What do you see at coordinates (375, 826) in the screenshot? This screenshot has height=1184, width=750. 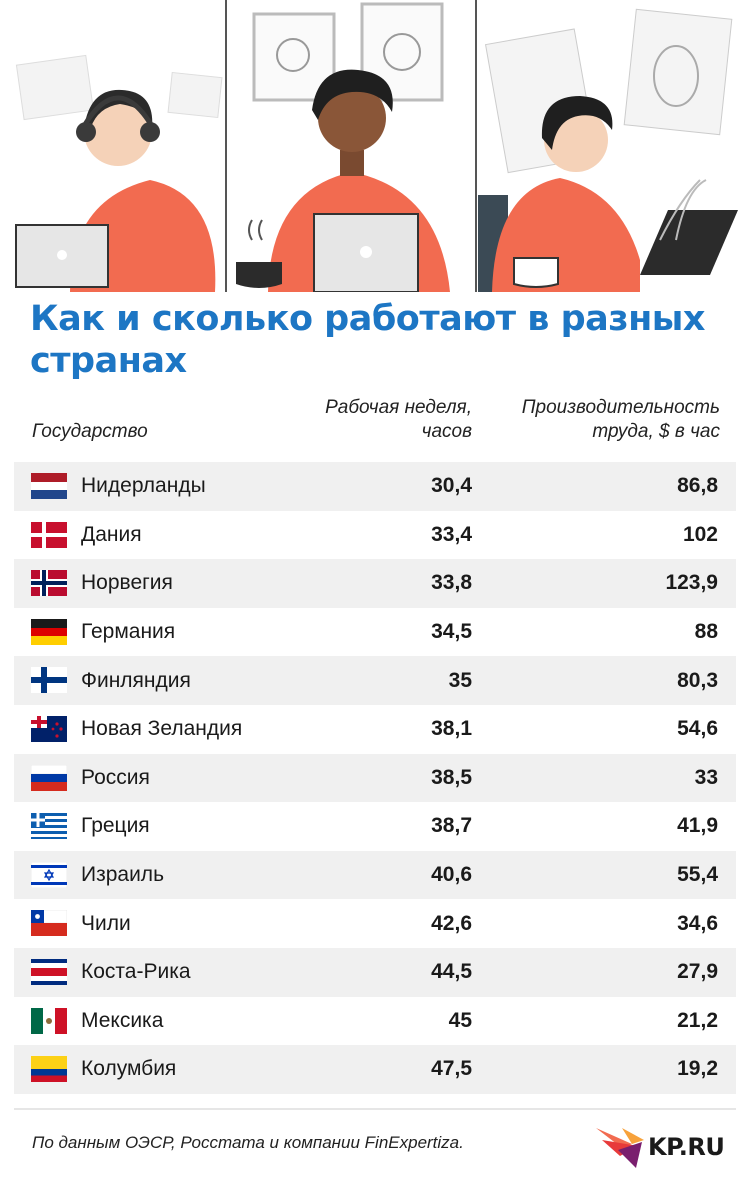 I see `table-row: Греция 38,7 41,9` at bounding box center [375, 826].